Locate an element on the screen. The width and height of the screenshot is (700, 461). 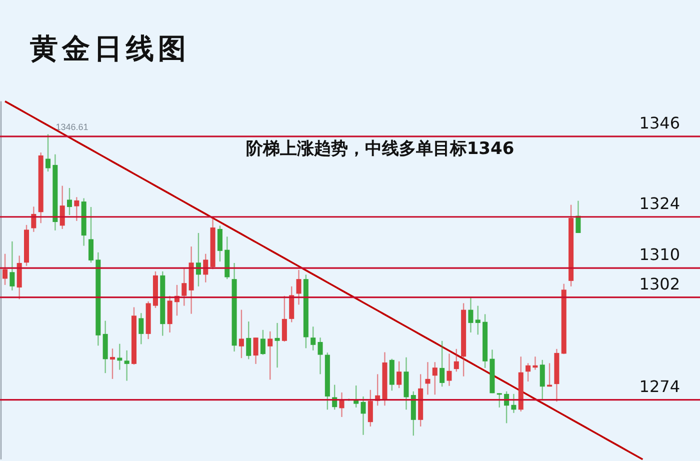
y-tick-label: 1302 is located at coordinates (659, 284).